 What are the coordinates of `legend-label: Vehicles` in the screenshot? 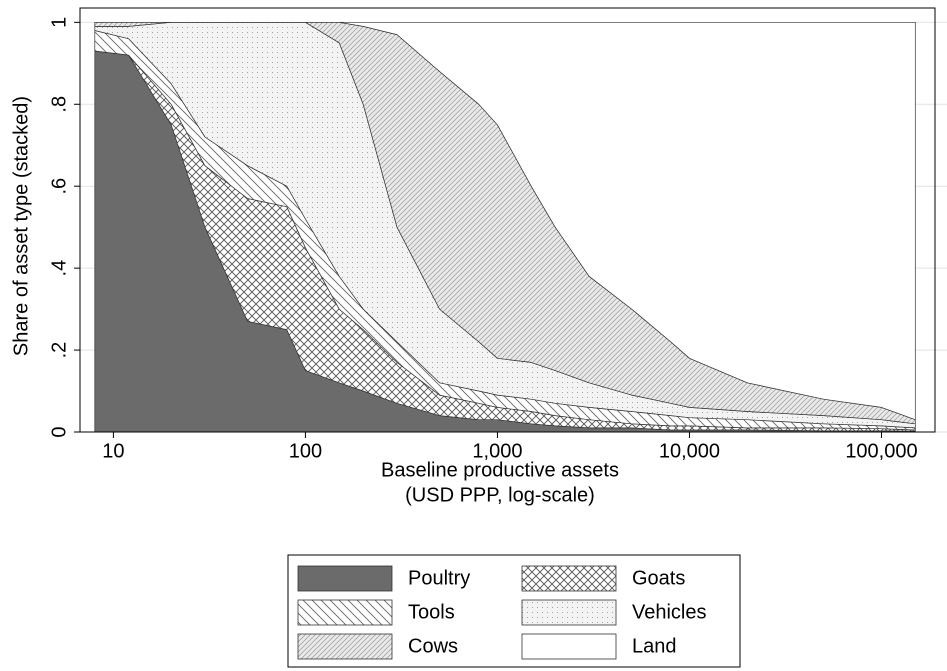 It's located at (669, 612).